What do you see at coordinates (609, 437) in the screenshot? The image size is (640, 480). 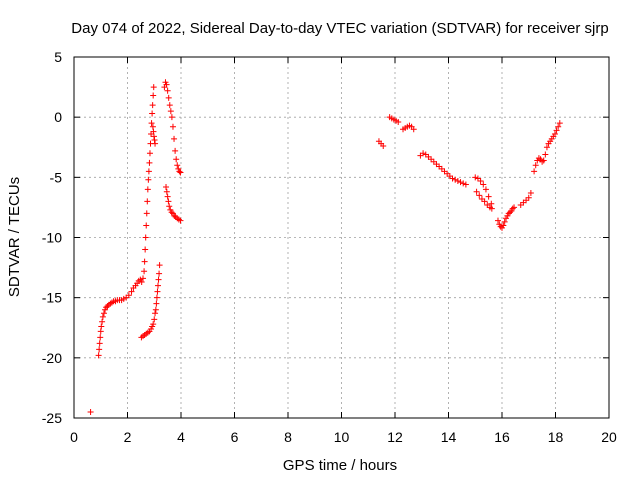 I see `x-tick-label: 20` at bounding box center [609, 437].